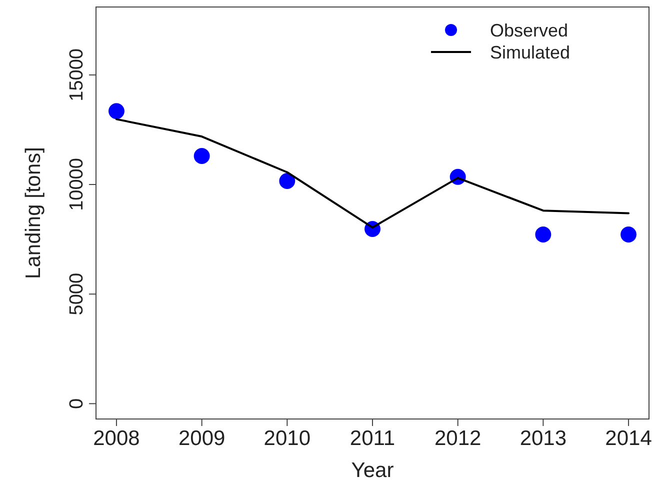 The height and width of the screenshot is (485, 660). I want to click on x-tick-label: 2008, so click(116, 438).